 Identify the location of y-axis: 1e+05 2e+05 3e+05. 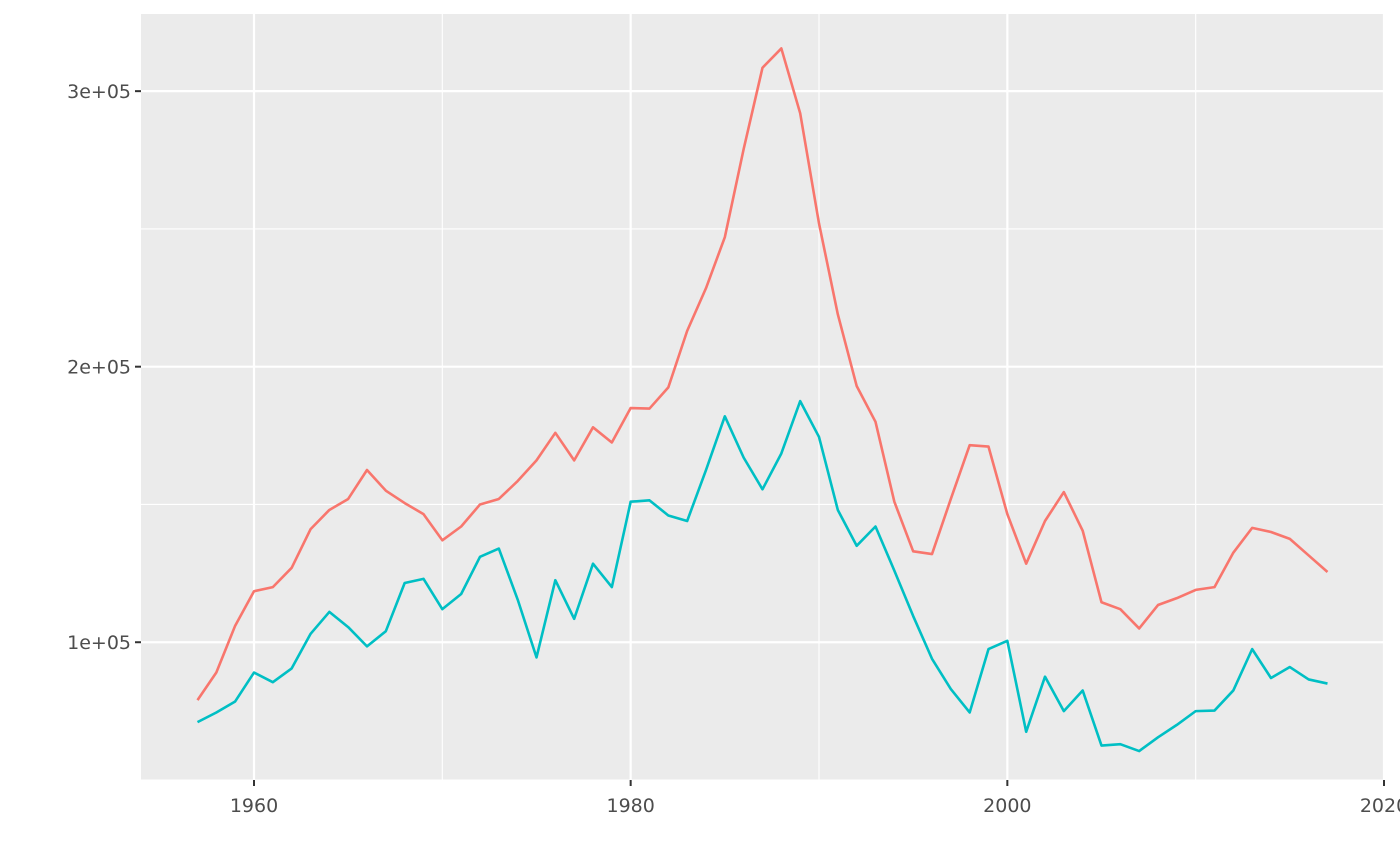
(104, 367).